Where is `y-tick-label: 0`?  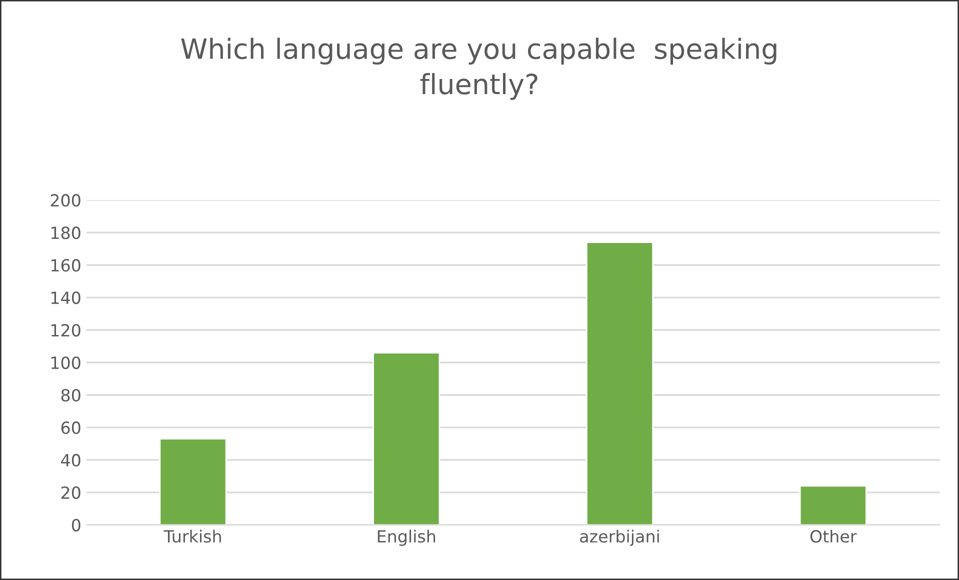 y-tick-label: 0 is located at coordinates (76, 525).